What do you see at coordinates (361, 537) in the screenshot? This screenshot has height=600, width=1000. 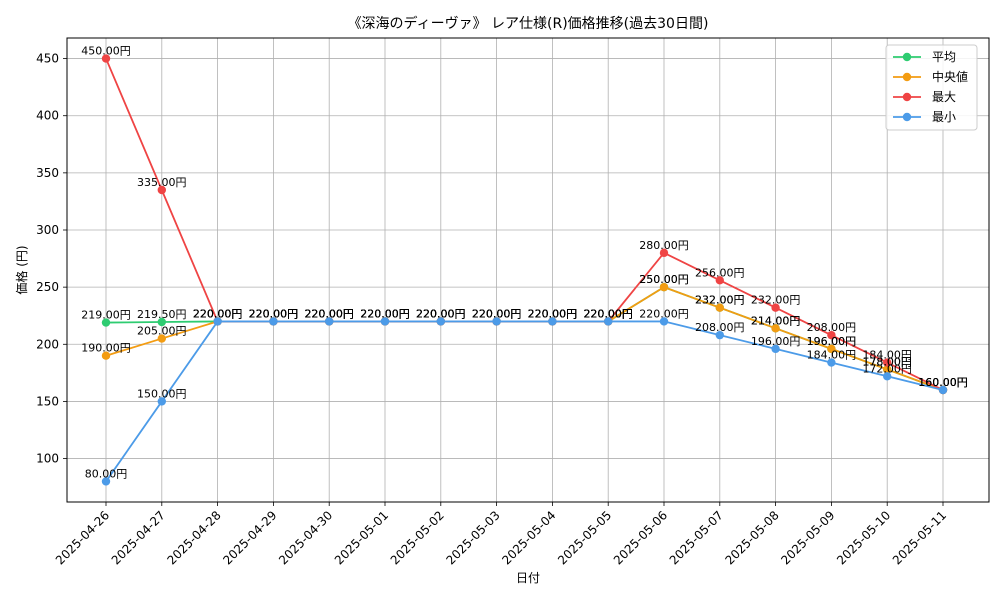 I see `x-tick-label: 2025-05-01` at bounding box center [361, 537].